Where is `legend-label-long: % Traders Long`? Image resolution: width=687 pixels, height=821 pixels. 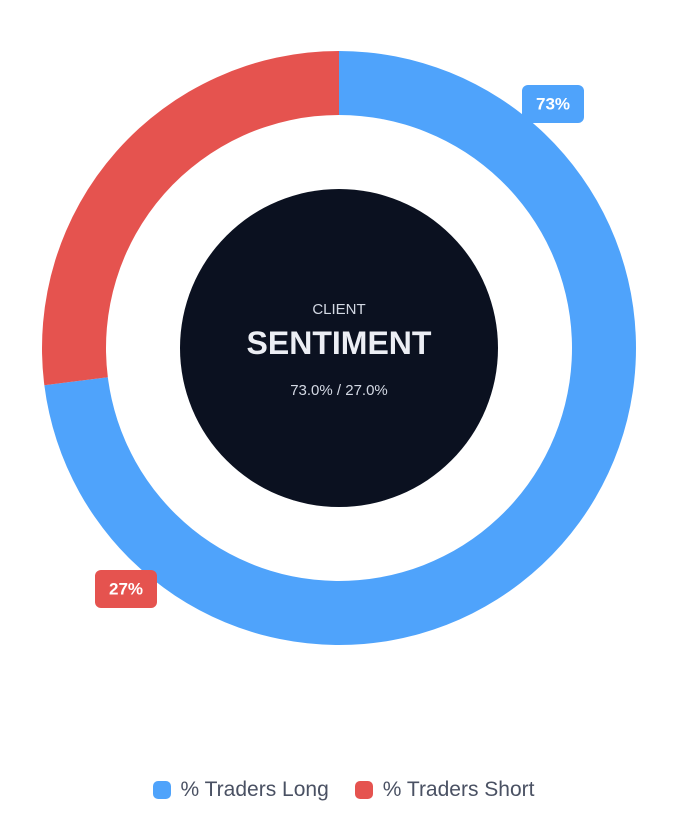
legend-label-long: % Traders Long is located at coordinates (254, 789).